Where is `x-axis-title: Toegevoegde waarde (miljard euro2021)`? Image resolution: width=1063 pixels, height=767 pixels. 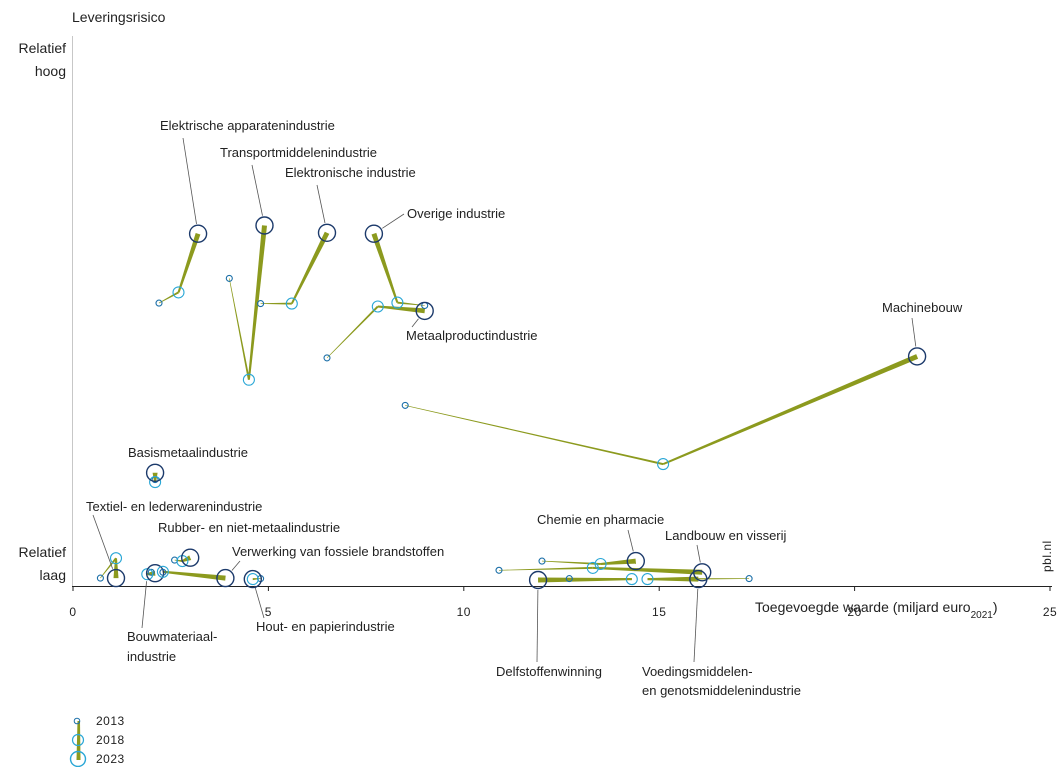
x-axis-title: Toegevoegde waarde (miljard euro2021) is located at coordinates (876, 610).